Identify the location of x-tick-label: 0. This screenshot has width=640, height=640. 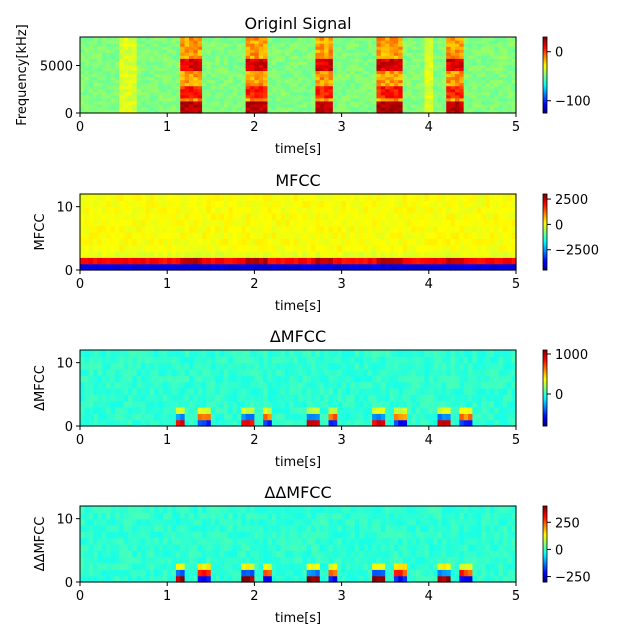
(80, 284).